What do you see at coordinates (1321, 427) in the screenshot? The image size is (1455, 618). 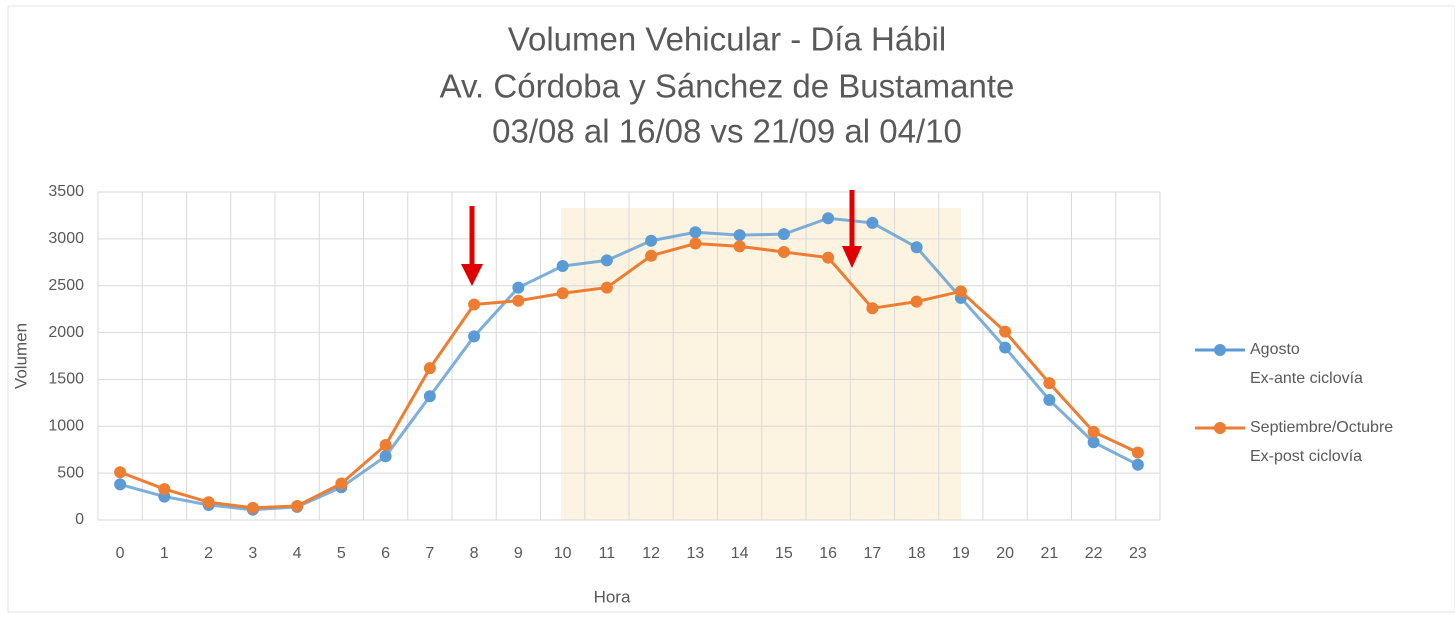 I see `legend-label: Septiembre/Octubre` at bounding box center [1321, 427].